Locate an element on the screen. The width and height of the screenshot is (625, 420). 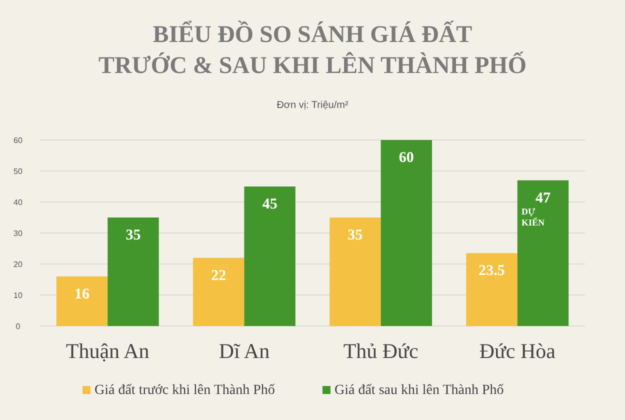
data-label: 22 is located at coordinates (218, 276).